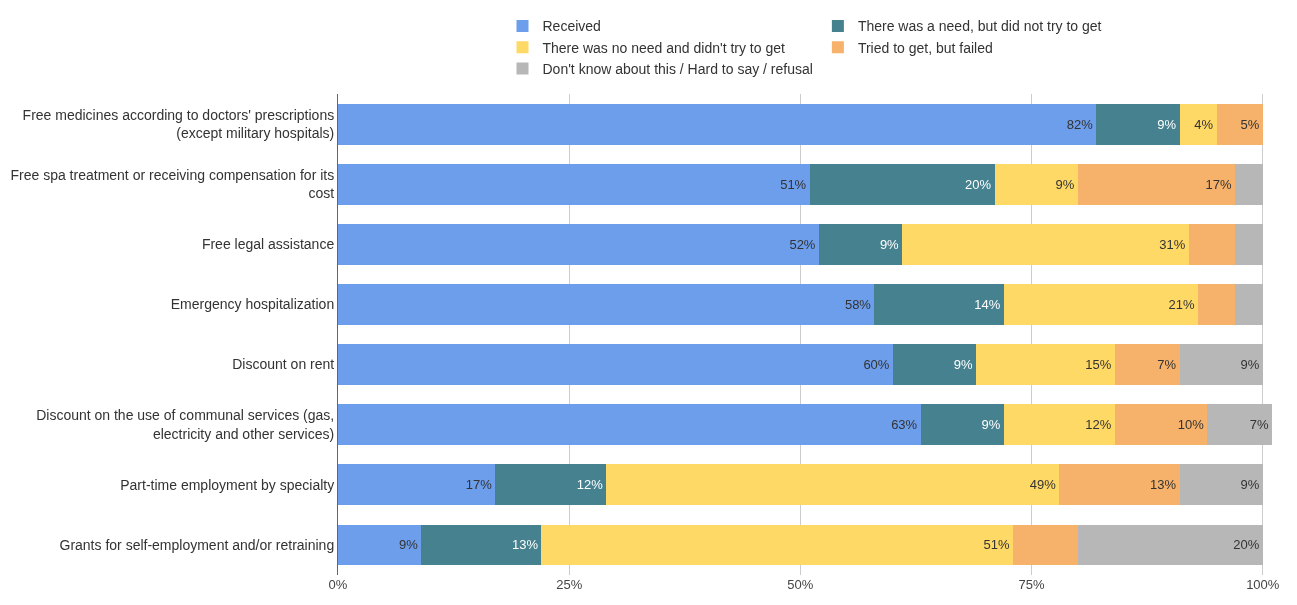  What do you see at coordinates (172, 184) in the screenshot?
I see `y-tick-label: Free spa treatment or receiving compensation for its cost` at bounding box center [172, 184].